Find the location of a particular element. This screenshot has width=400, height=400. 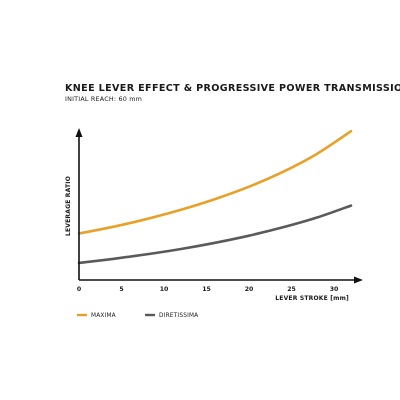

x-tick-label: 0 is located at coordinates (79, 289).